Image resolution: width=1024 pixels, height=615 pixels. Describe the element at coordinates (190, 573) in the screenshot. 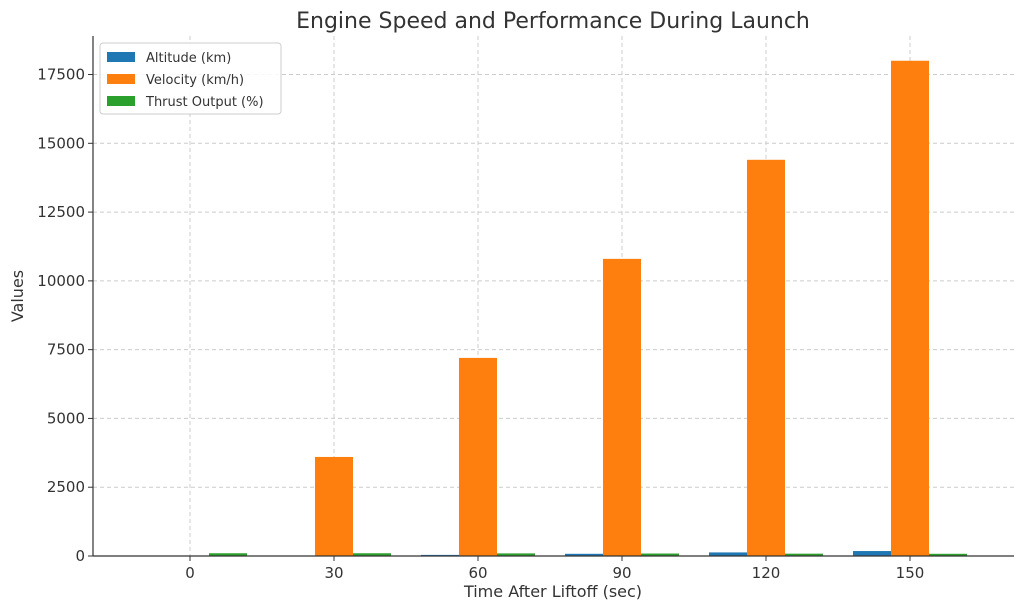

I see `x-tick-label: 0` at that location.